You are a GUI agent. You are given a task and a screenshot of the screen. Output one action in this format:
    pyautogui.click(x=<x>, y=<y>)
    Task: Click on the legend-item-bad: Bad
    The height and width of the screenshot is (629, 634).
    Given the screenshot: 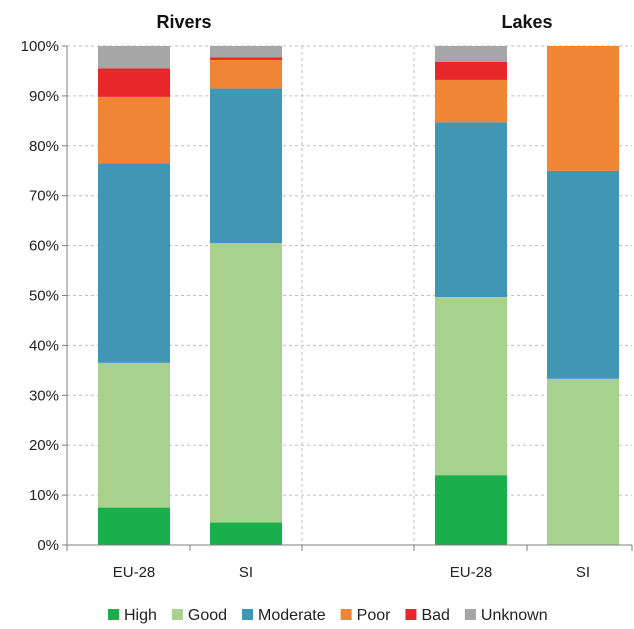 What is the action you would take?
    pyautogui.click(x=427, y=615)
    